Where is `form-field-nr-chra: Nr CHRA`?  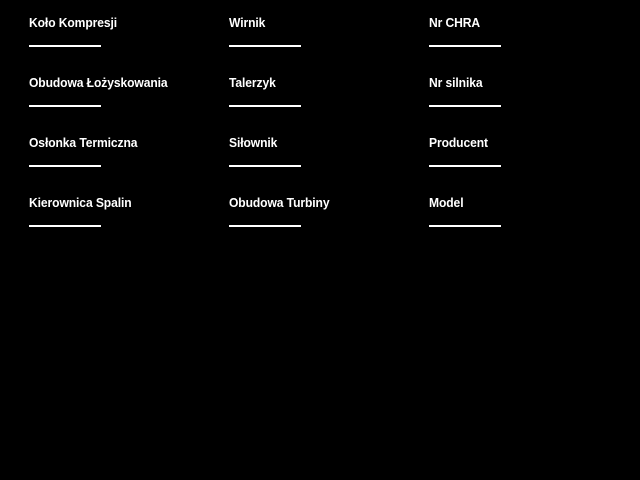 form-field-nr-chra: Nr CHRA is located at coordinates (529, 44).